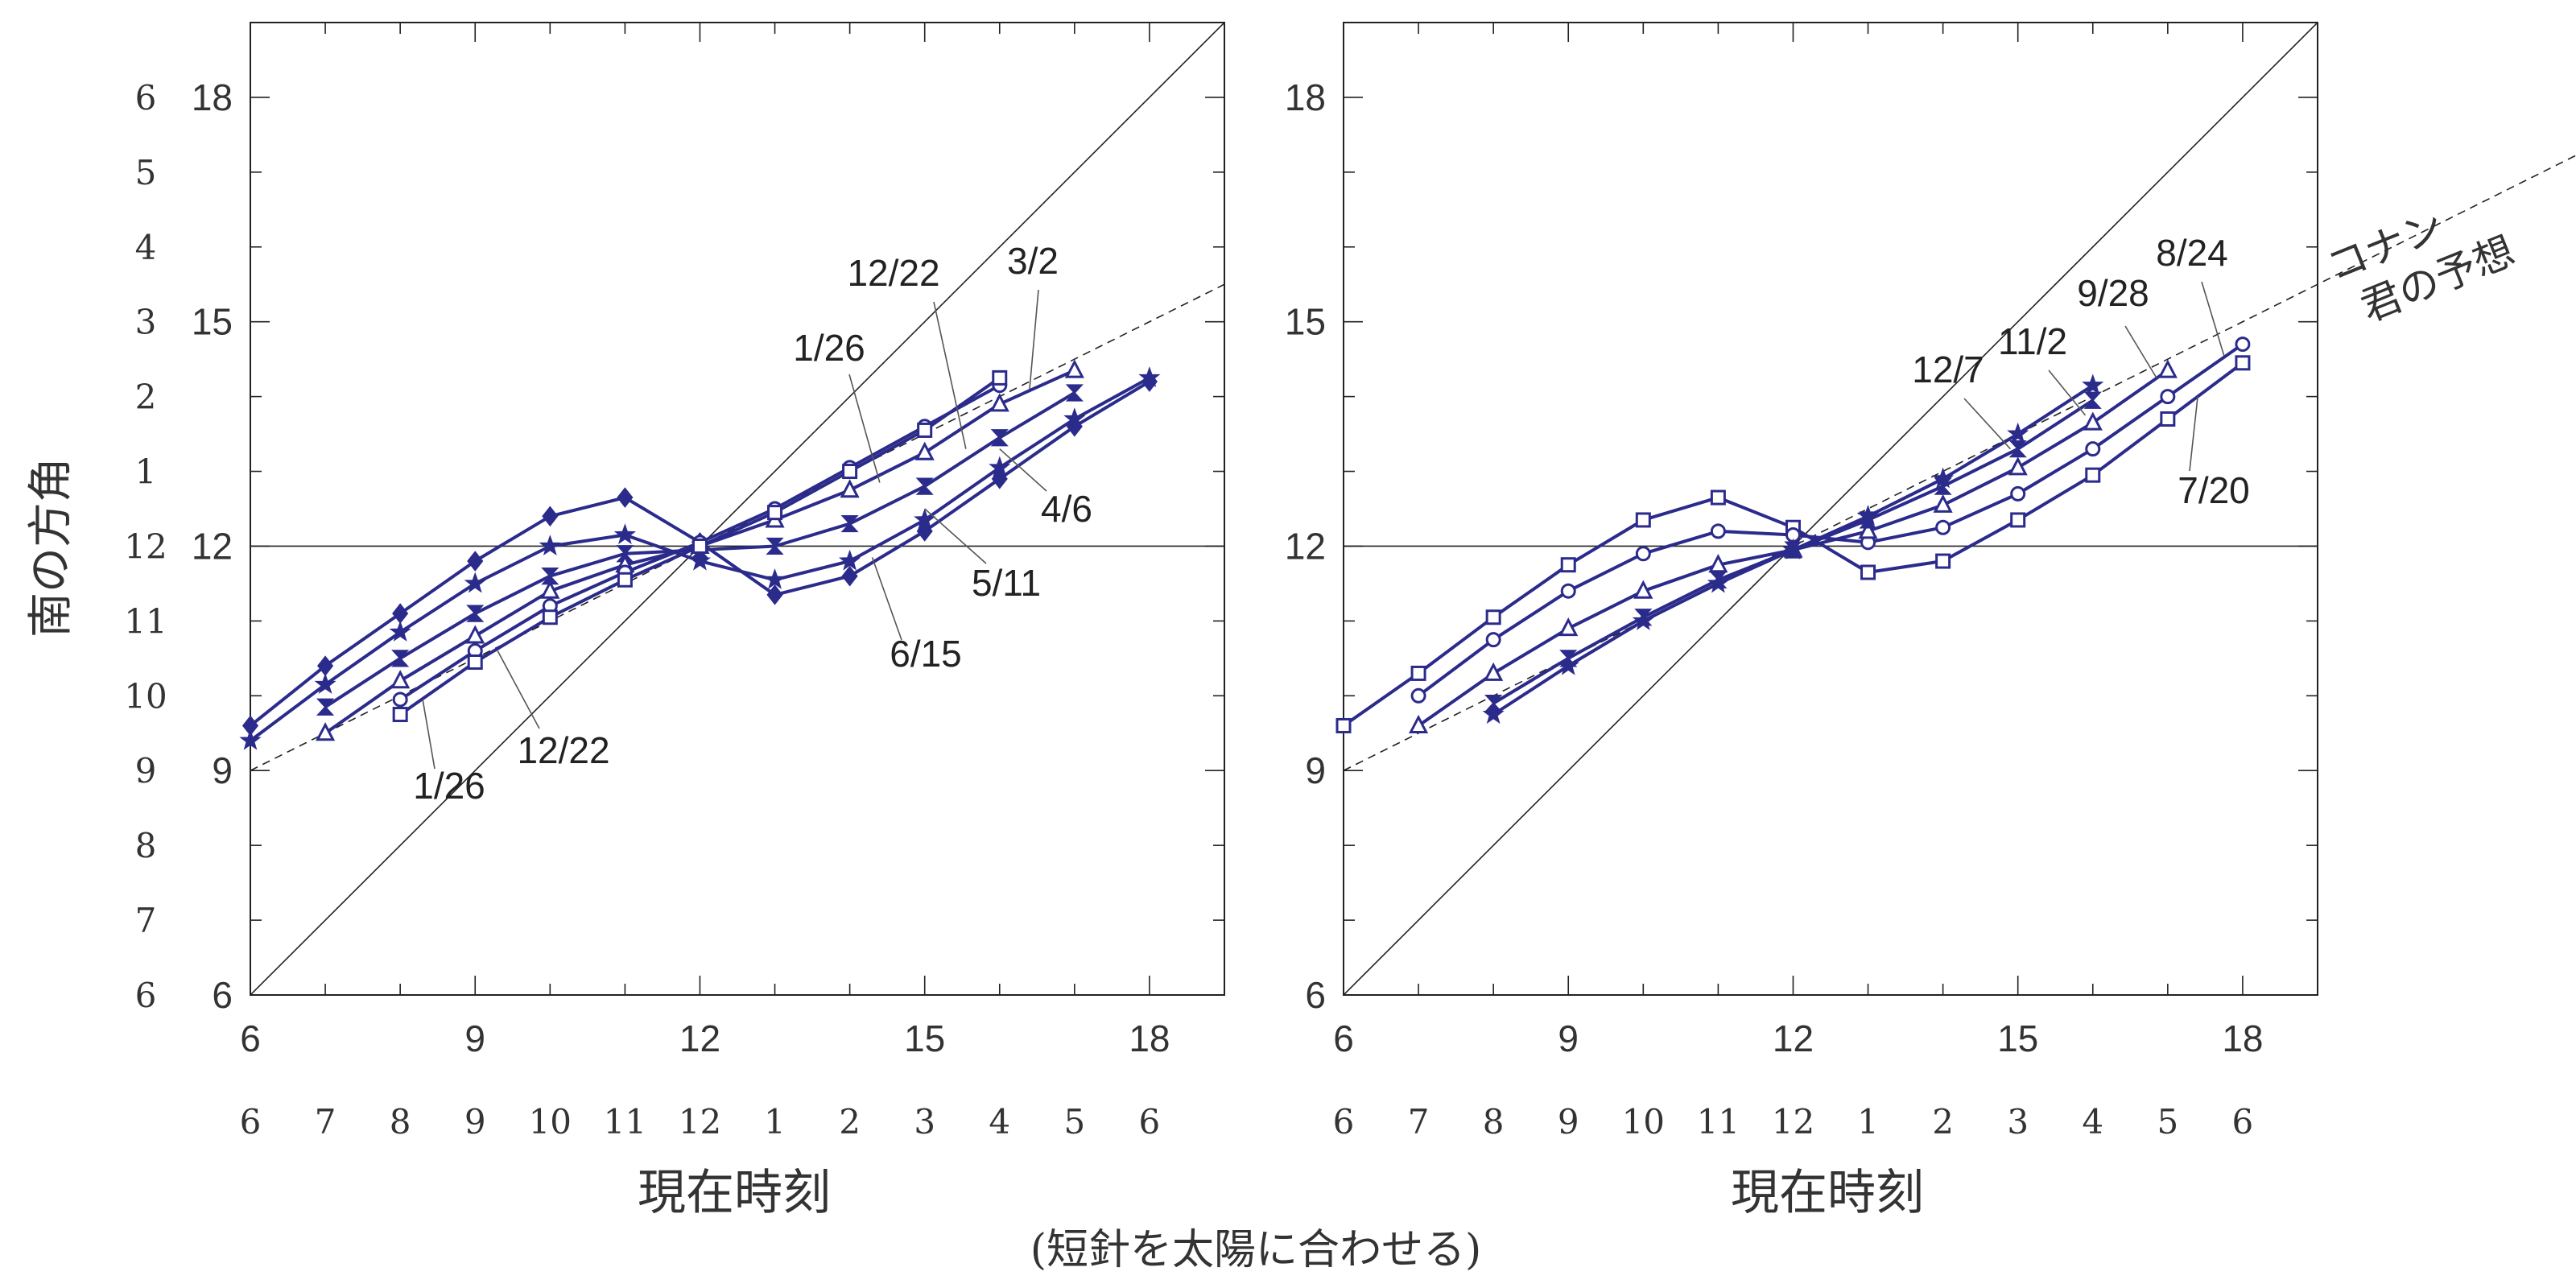 This screenshot has height=1288, width=2576. What do you see at coordinates (1568, 1038) in the screenshot?
I see `x-tick-label: 9` at bounding box center [1568, 1038].